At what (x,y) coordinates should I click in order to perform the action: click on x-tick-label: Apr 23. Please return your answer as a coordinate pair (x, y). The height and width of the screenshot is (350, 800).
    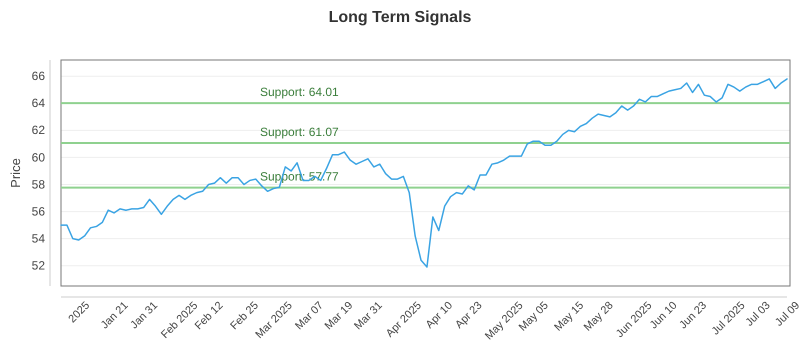
    Looking at the image, I should click on (469, 315).